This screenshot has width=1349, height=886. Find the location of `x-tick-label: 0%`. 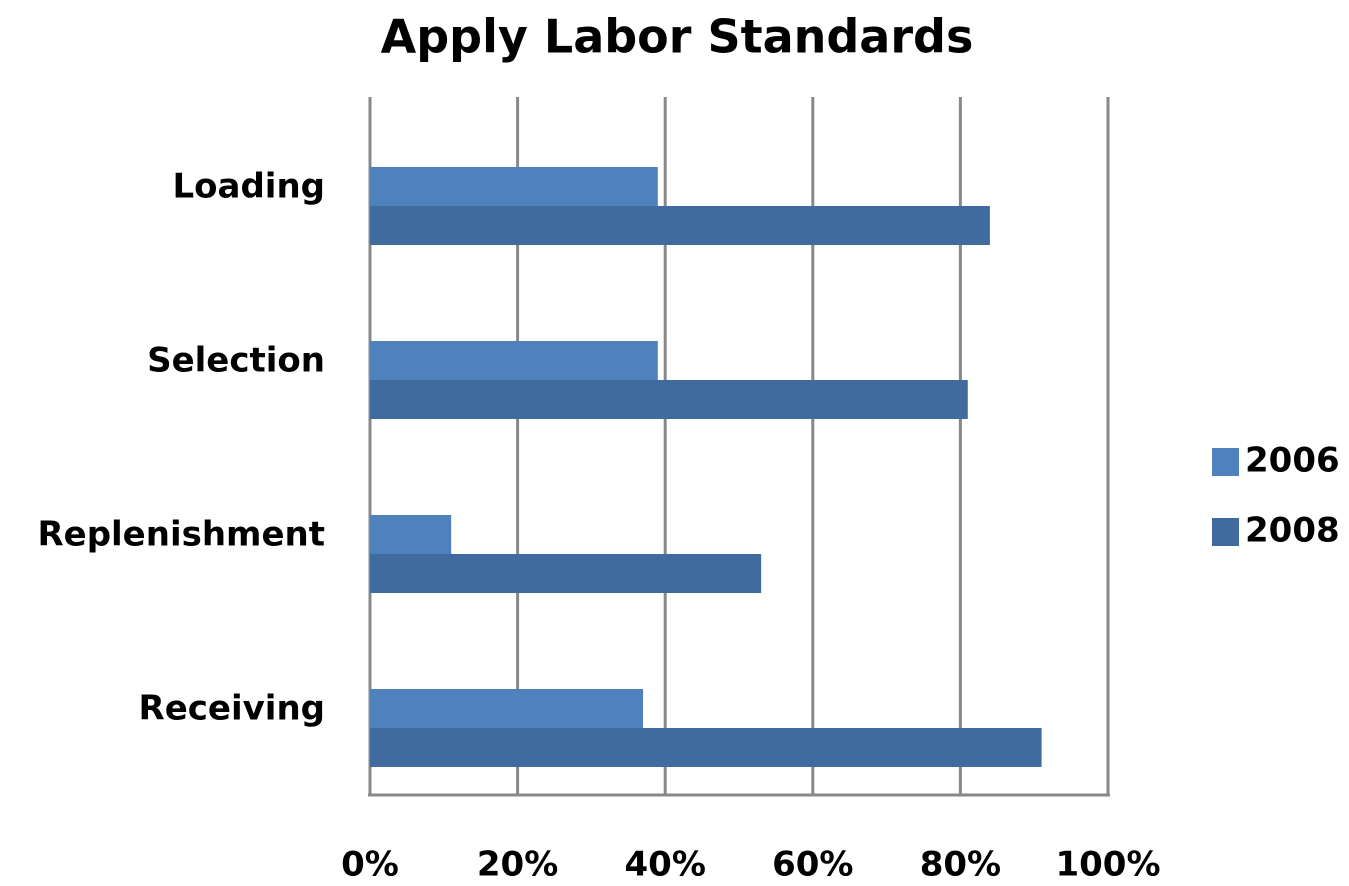

x-tick-label: 0% is located at coordinates (370, 865).